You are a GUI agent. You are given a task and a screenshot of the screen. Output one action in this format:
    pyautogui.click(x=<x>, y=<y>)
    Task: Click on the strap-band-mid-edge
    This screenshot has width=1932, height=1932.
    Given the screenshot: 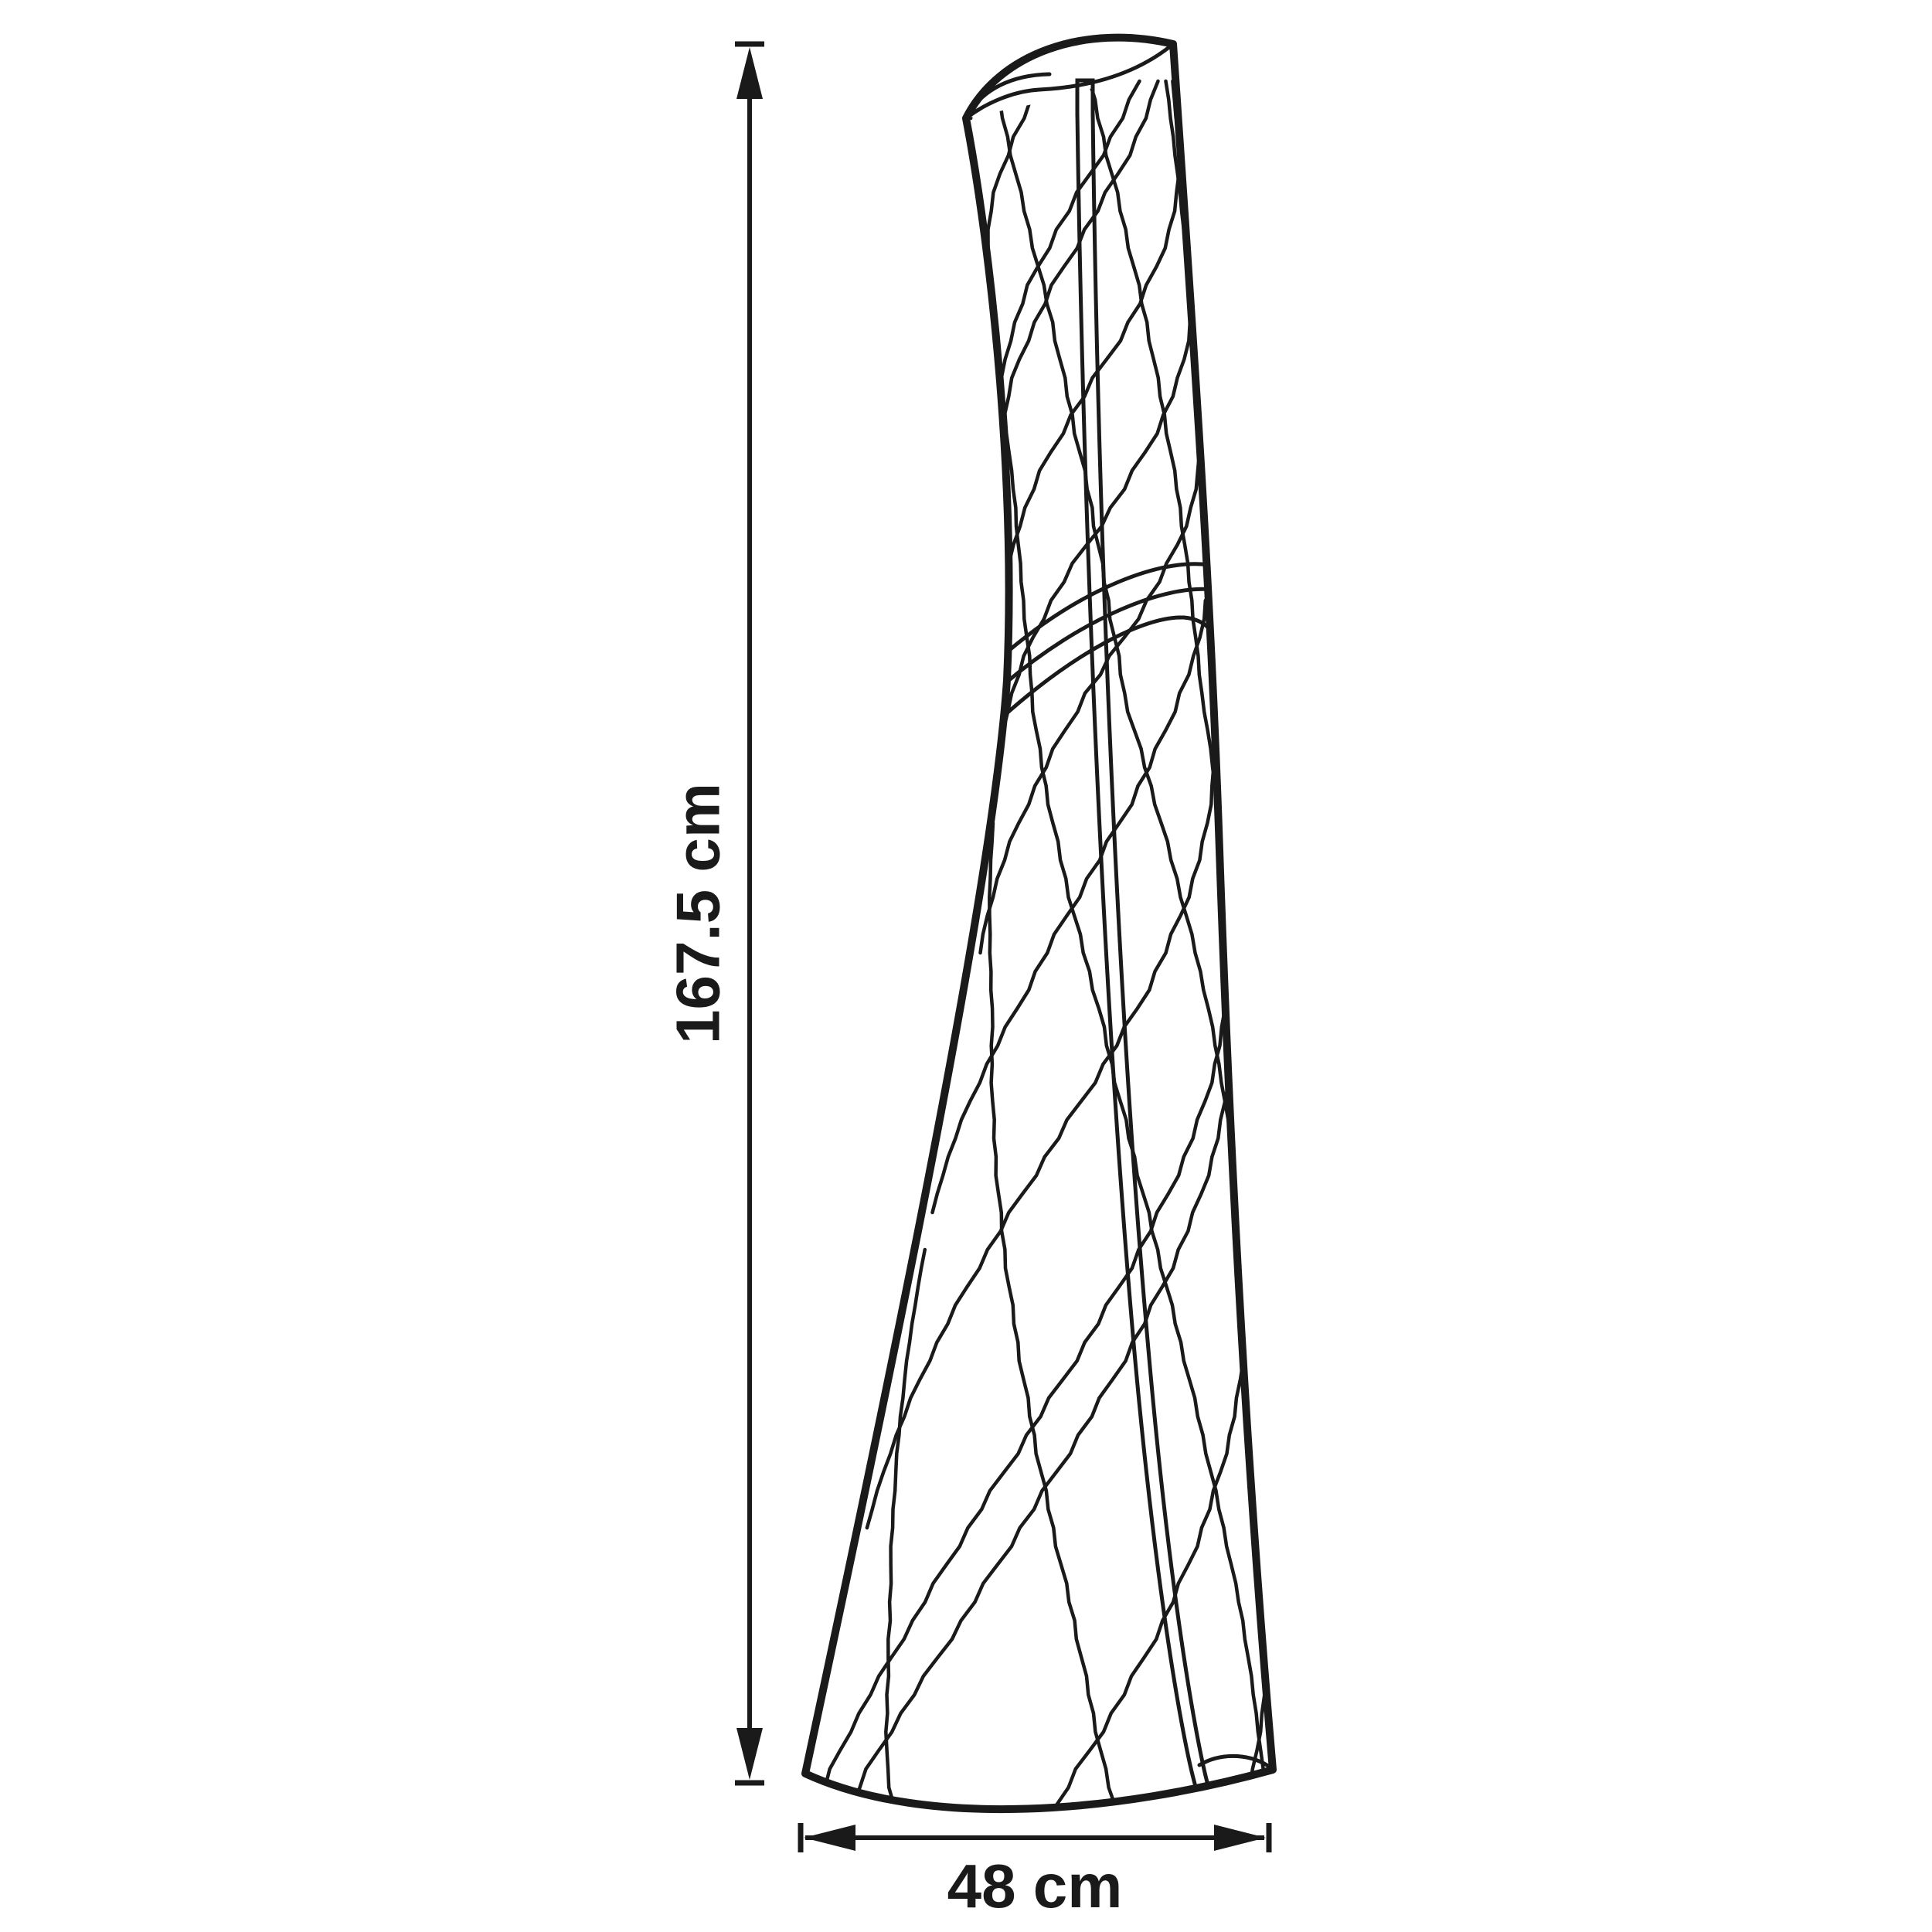 What is the action you would take?
    pyautogui.click(x=1109, y=636)
    